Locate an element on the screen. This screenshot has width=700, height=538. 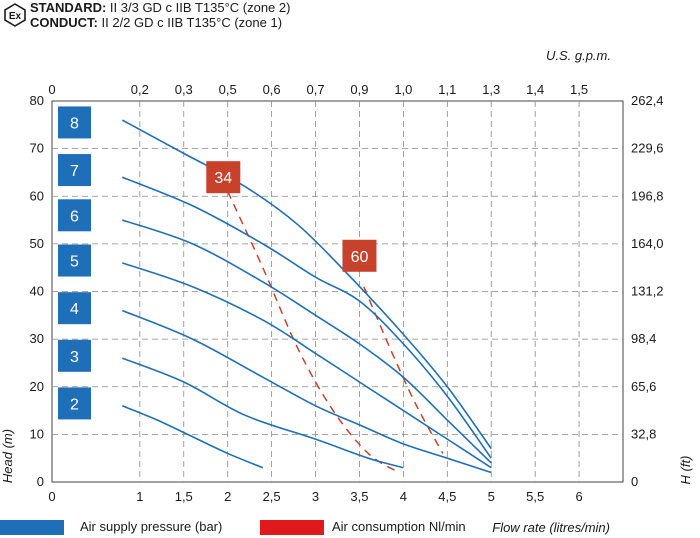
y-right-tick-label: 0 is located at coordinates (634, 481).